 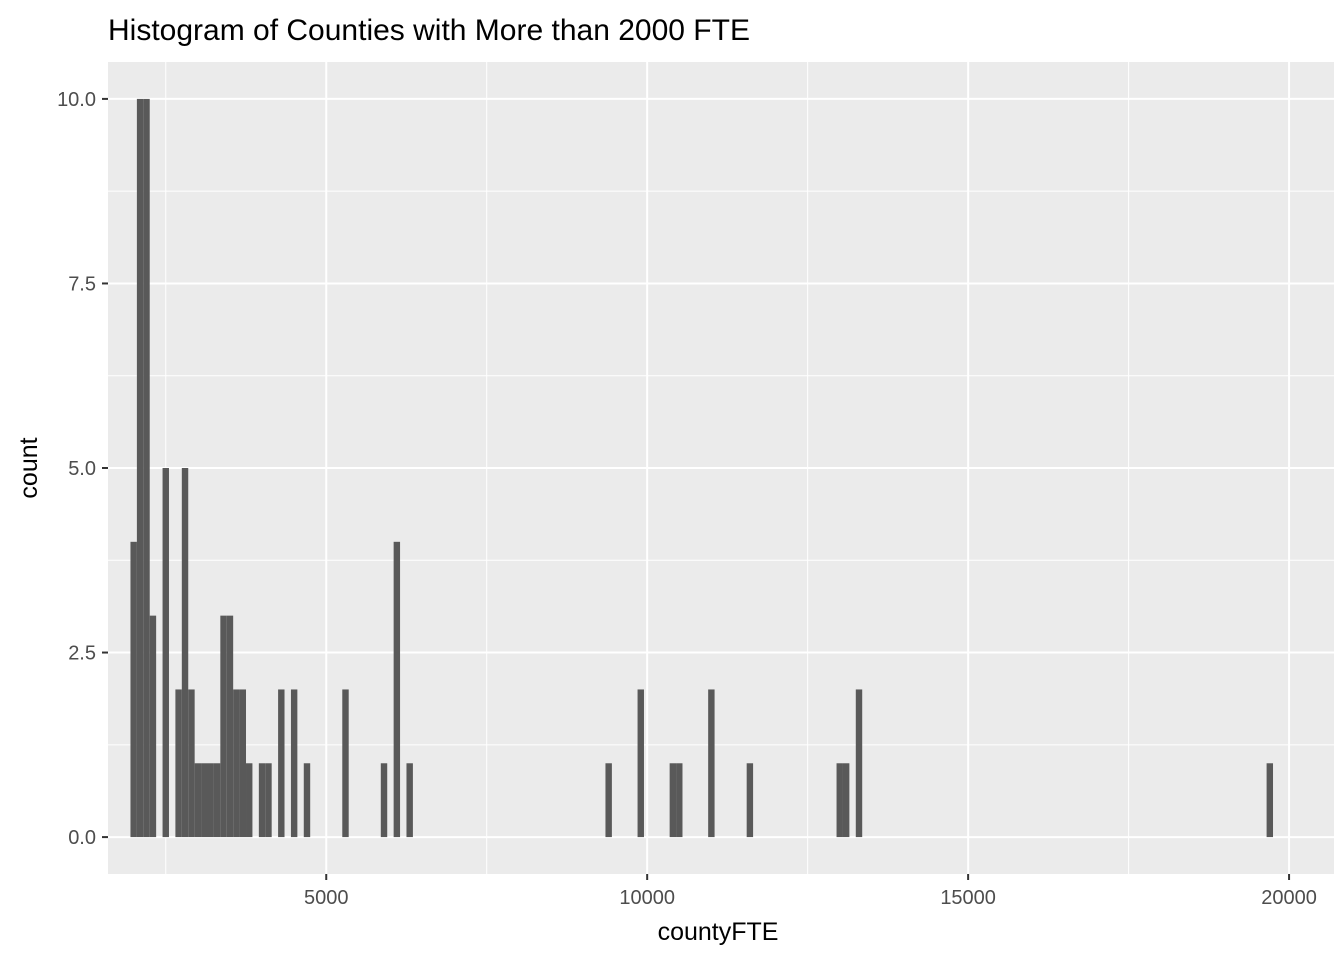 I want to click on y-tick-label: 2.5, so click(x=82, y=654).